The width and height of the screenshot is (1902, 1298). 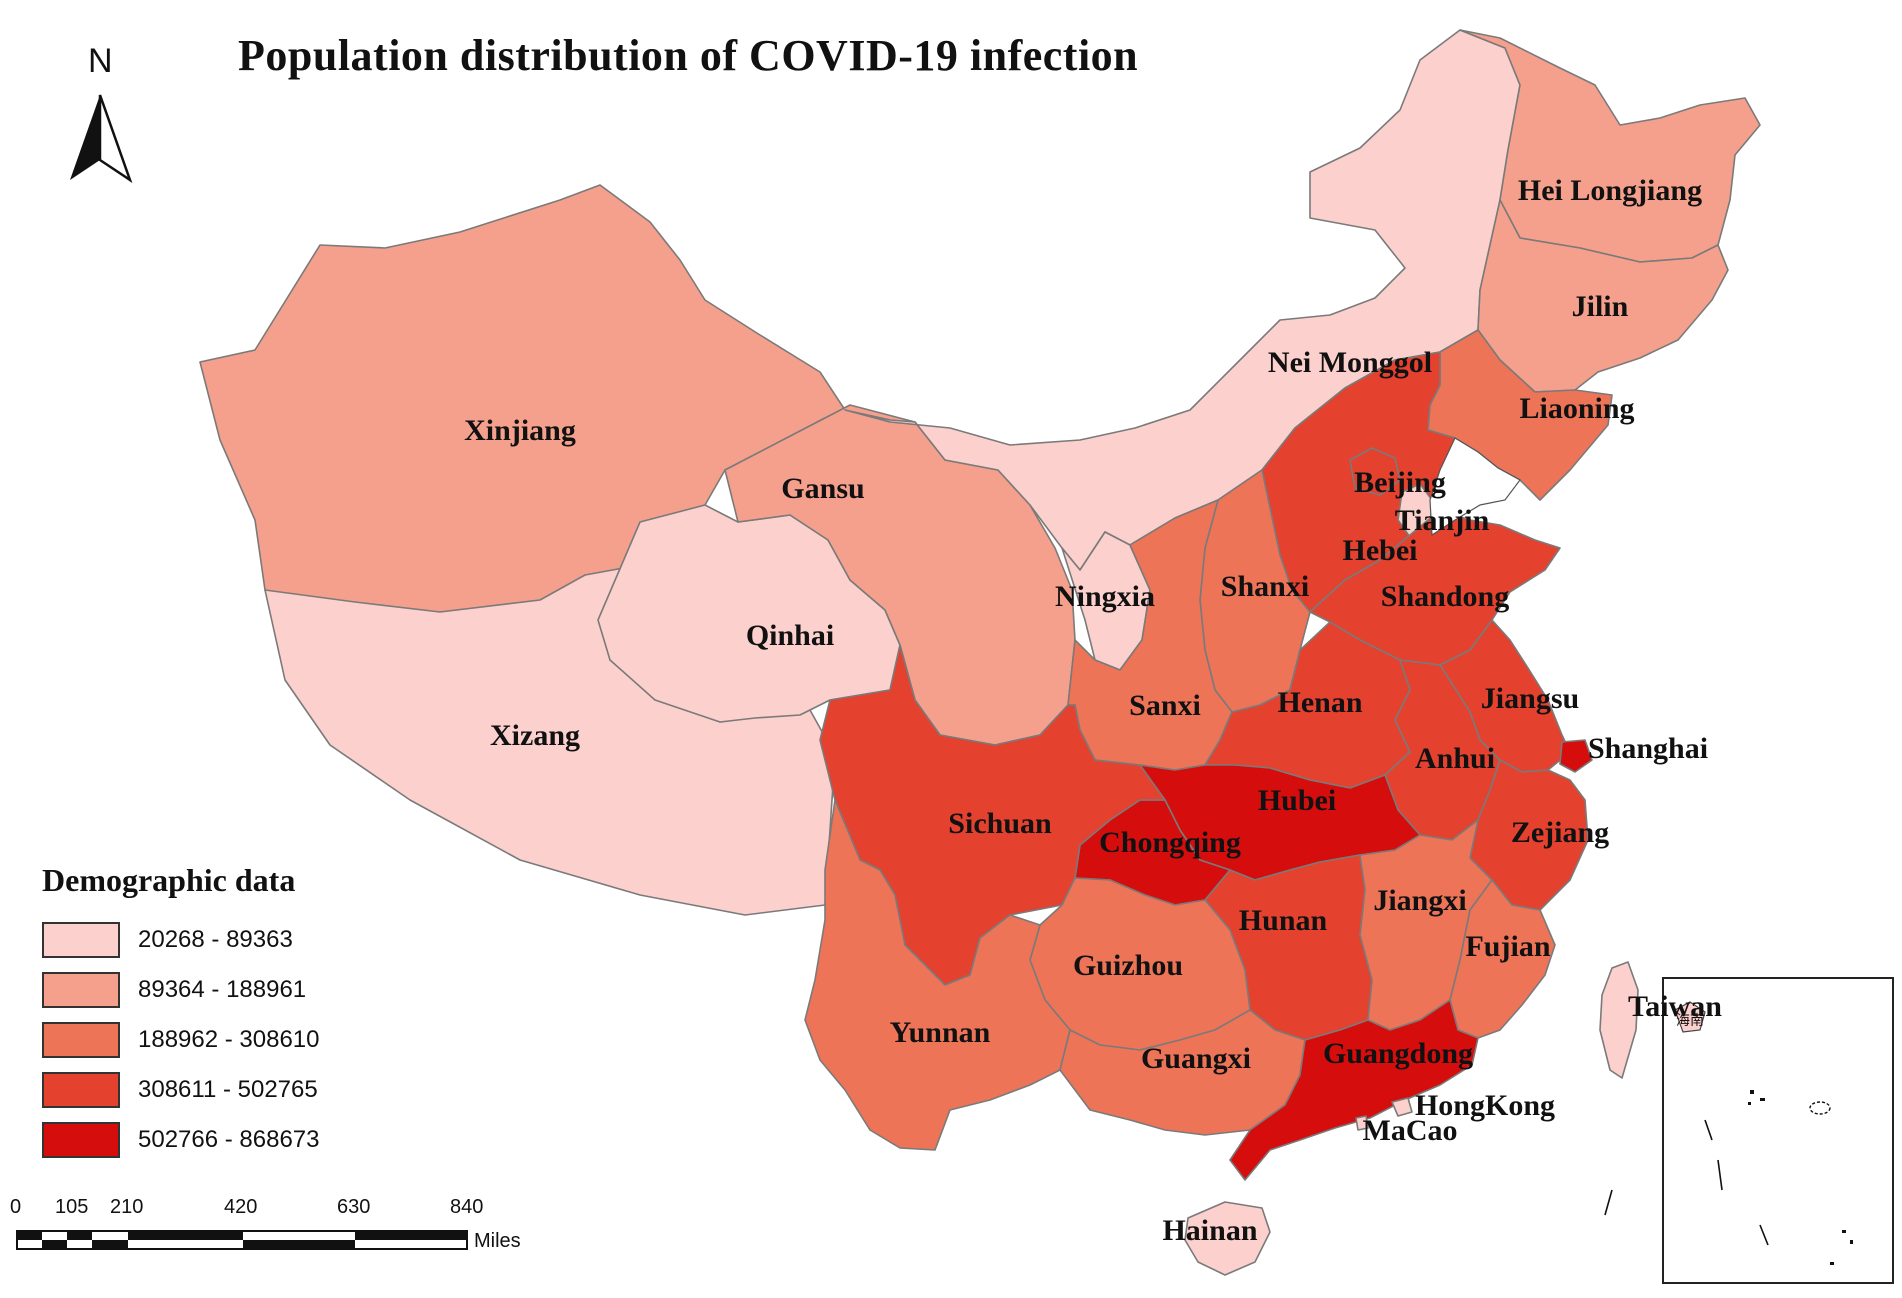 I want to click on scale-tick-label: 420, so click(x=241, y=1207).